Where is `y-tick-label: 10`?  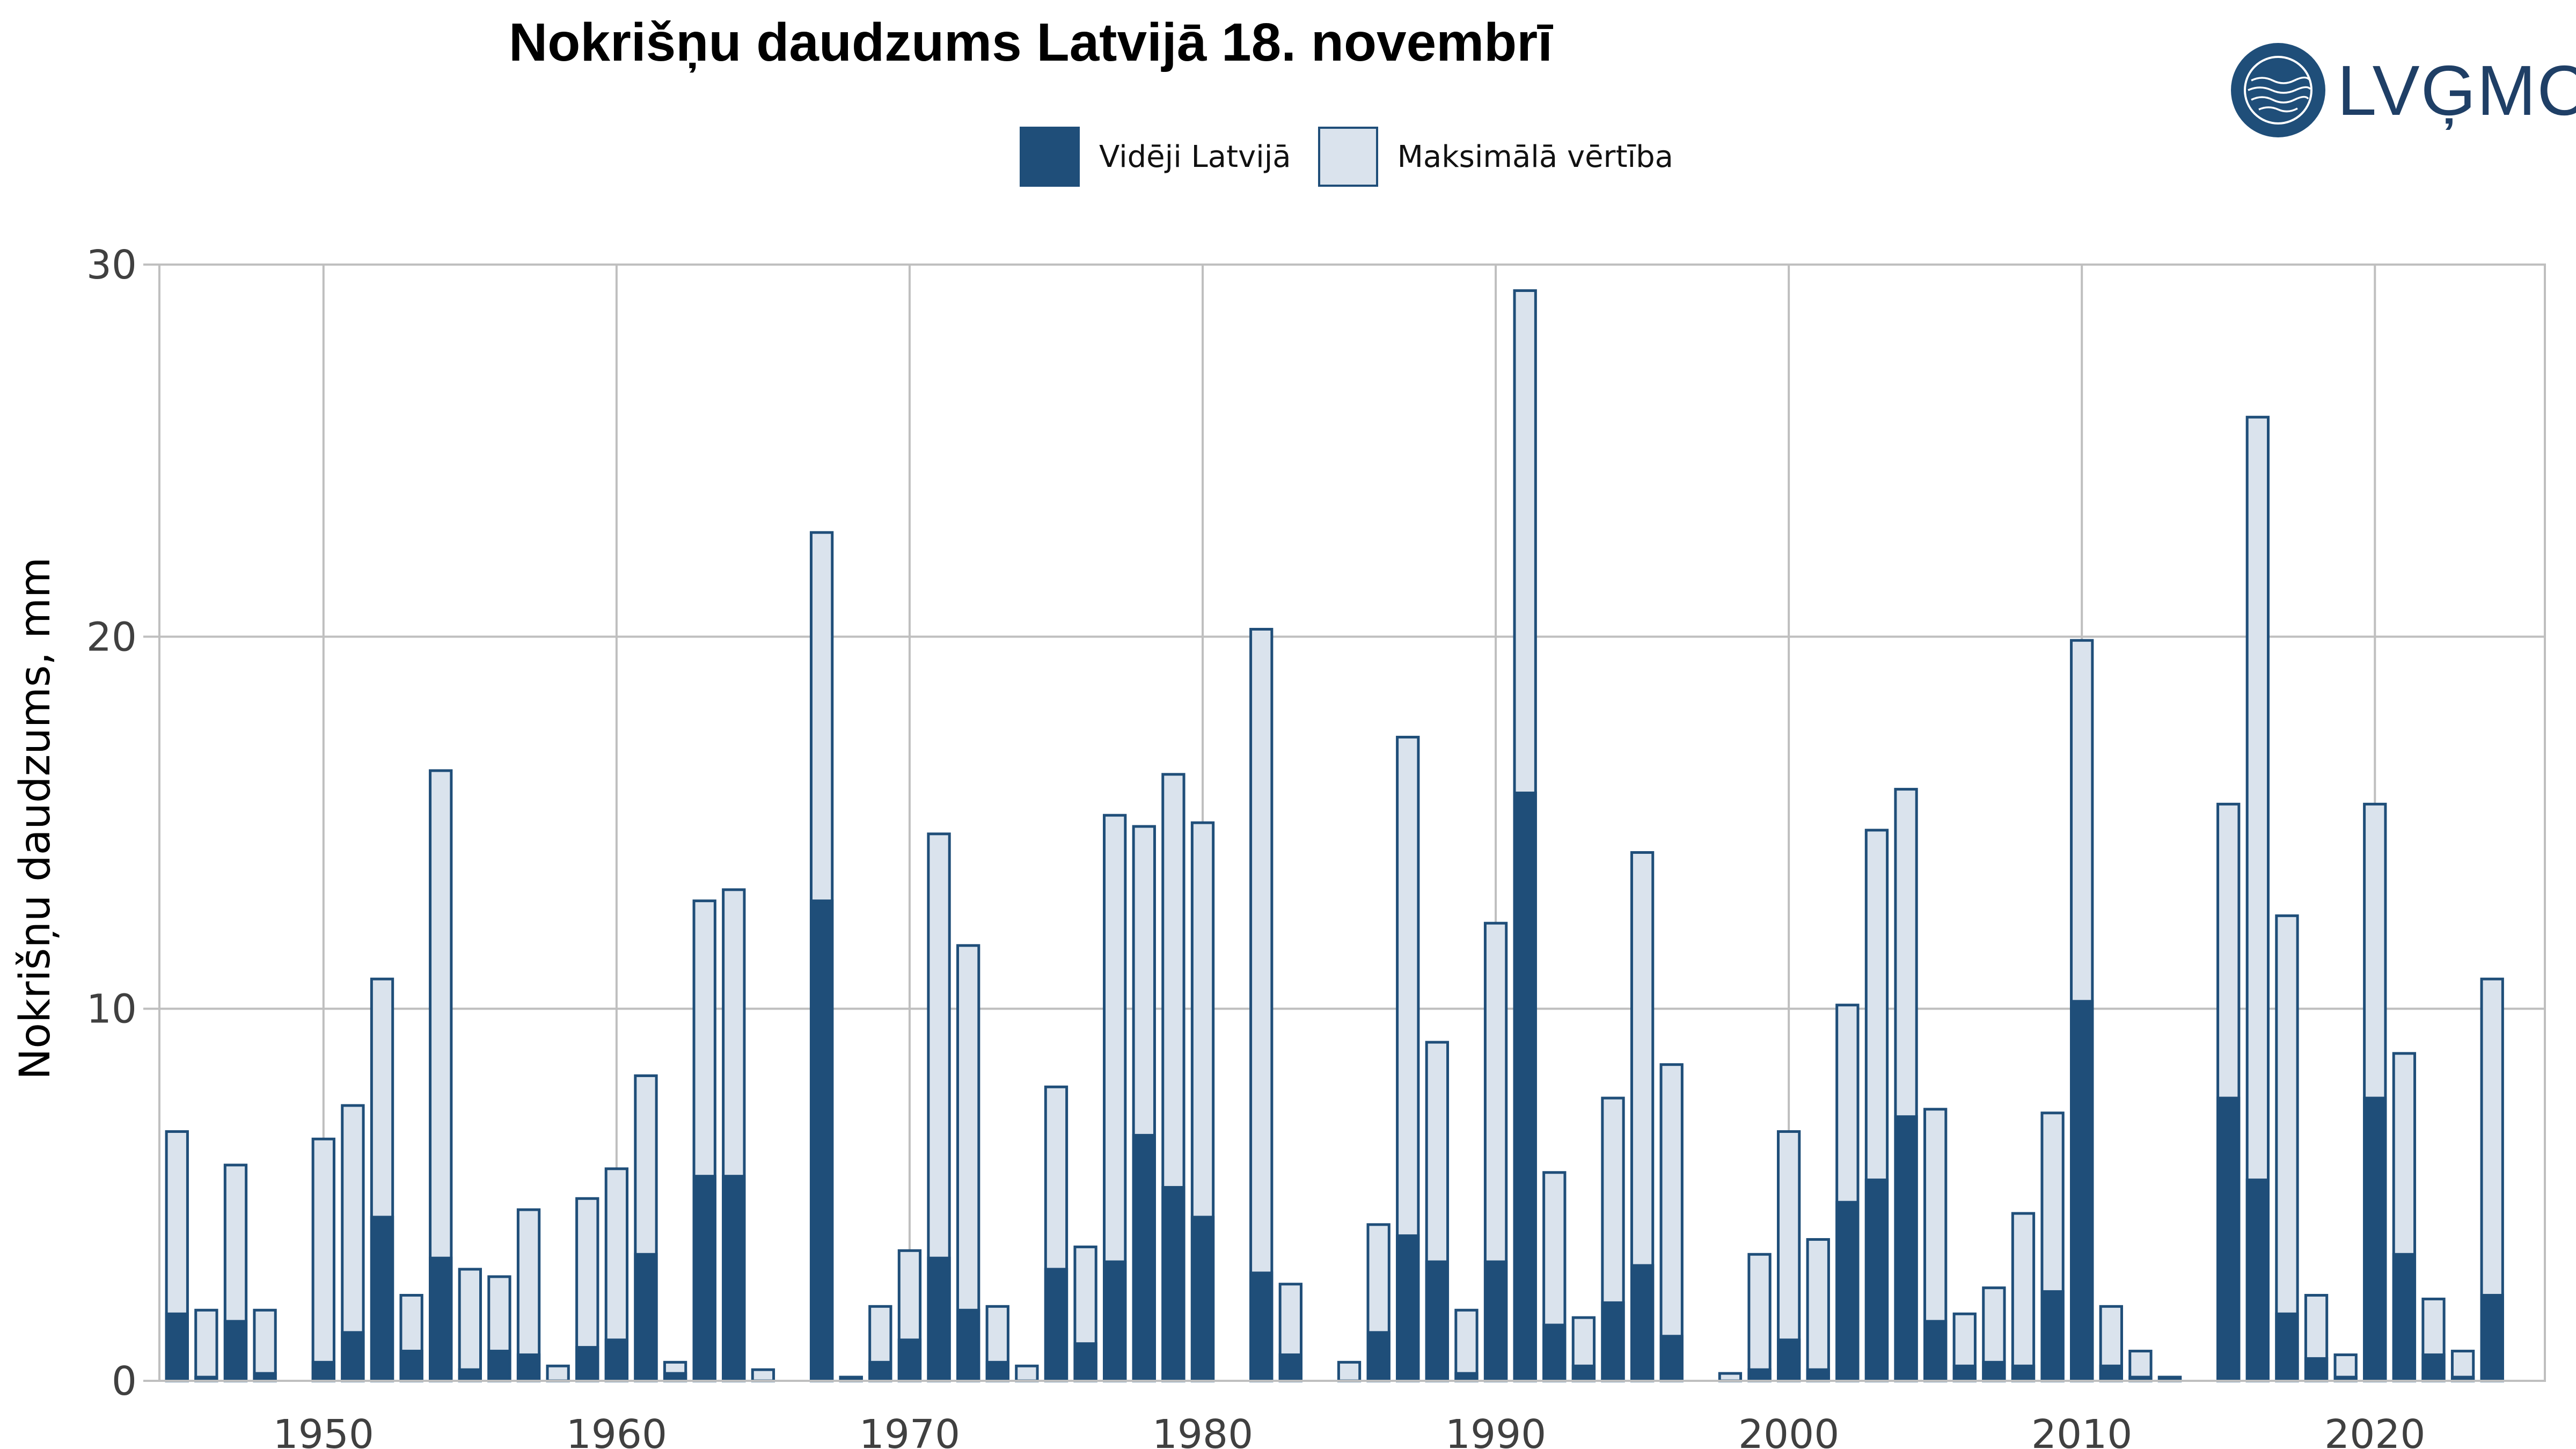 y-tick-label: 10 is located at coordinates (111, 1009).